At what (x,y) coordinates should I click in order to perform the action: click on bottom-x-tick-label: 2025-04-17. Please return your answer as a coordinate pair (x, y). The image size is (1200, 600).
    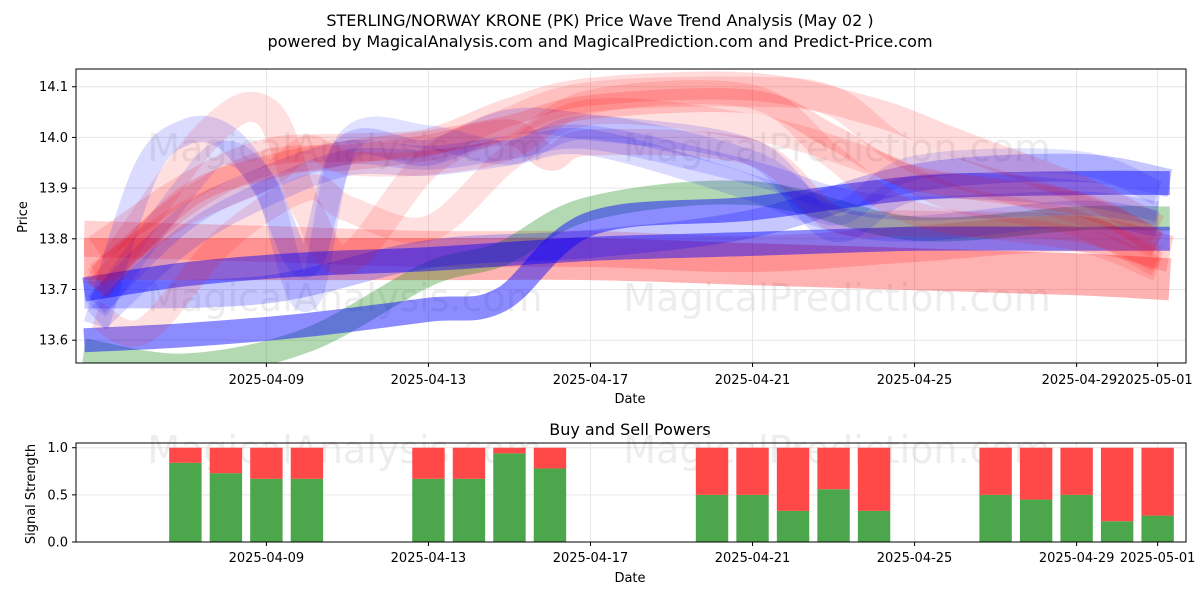
    Looking at the image, I should click on (591, 558).